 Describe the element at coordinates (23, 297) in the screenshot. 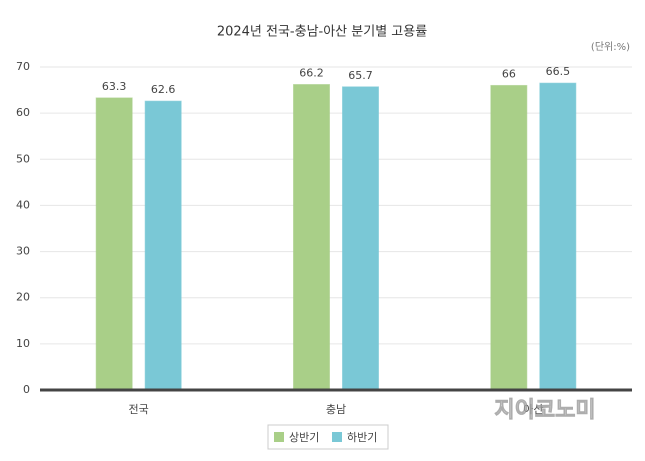

I see `y-tick-label: 20` at that location.